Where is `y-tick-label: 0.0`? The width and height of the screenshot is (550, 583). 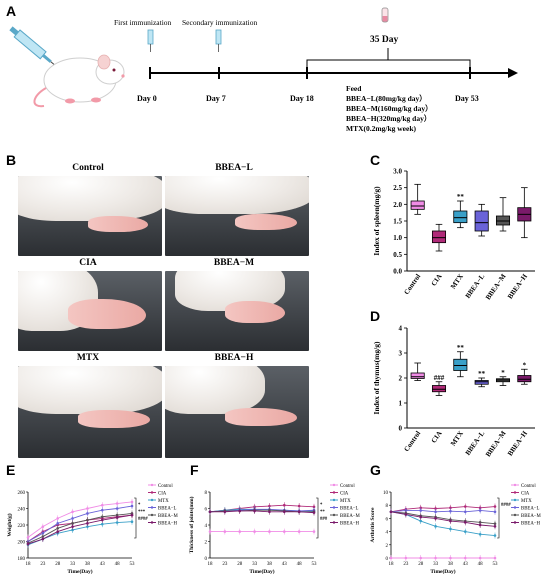 y-tick-label: 0.0 is located at coordinates (397, 272).